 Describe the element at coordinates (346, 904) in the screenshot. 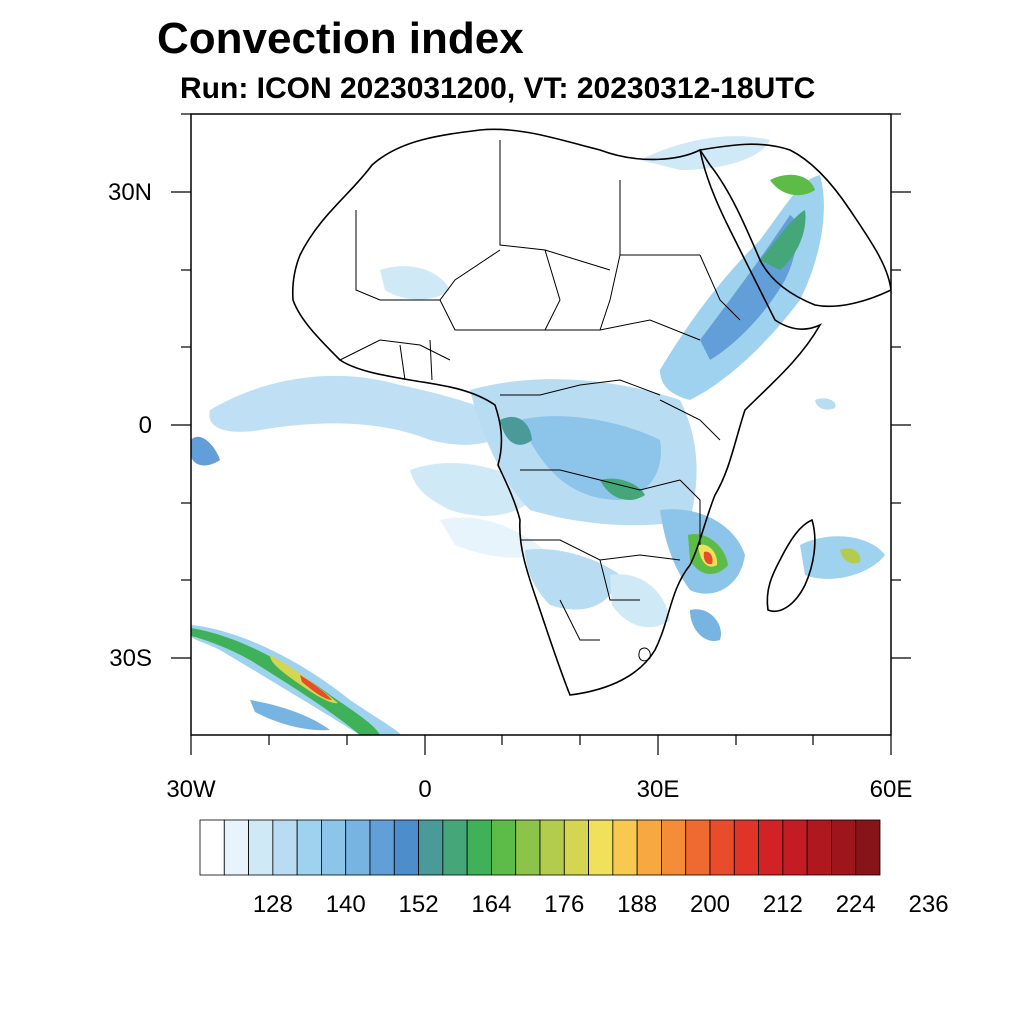

I see `colorbar-label: 140` at that location.